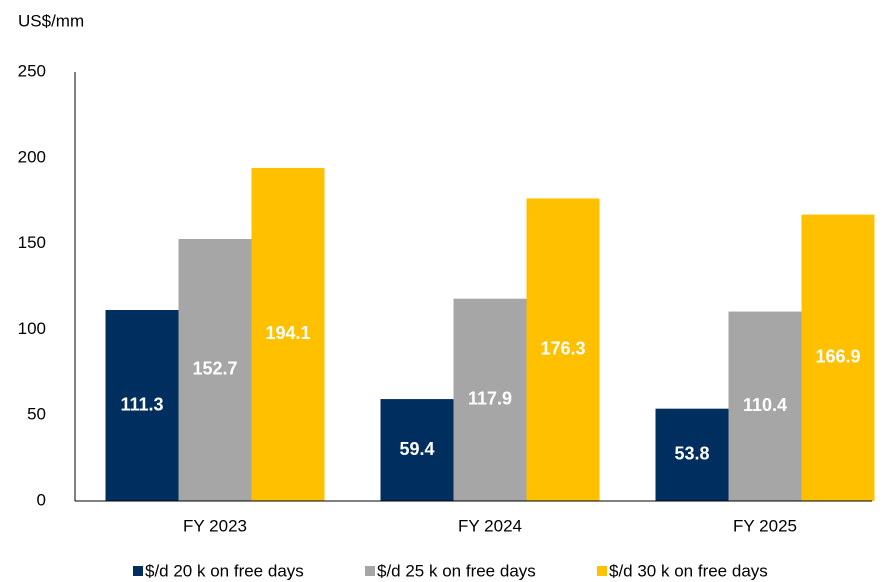 This screenshot has height=582, width=892. I want to click on y-tick-label: 100, so click(32, 328).